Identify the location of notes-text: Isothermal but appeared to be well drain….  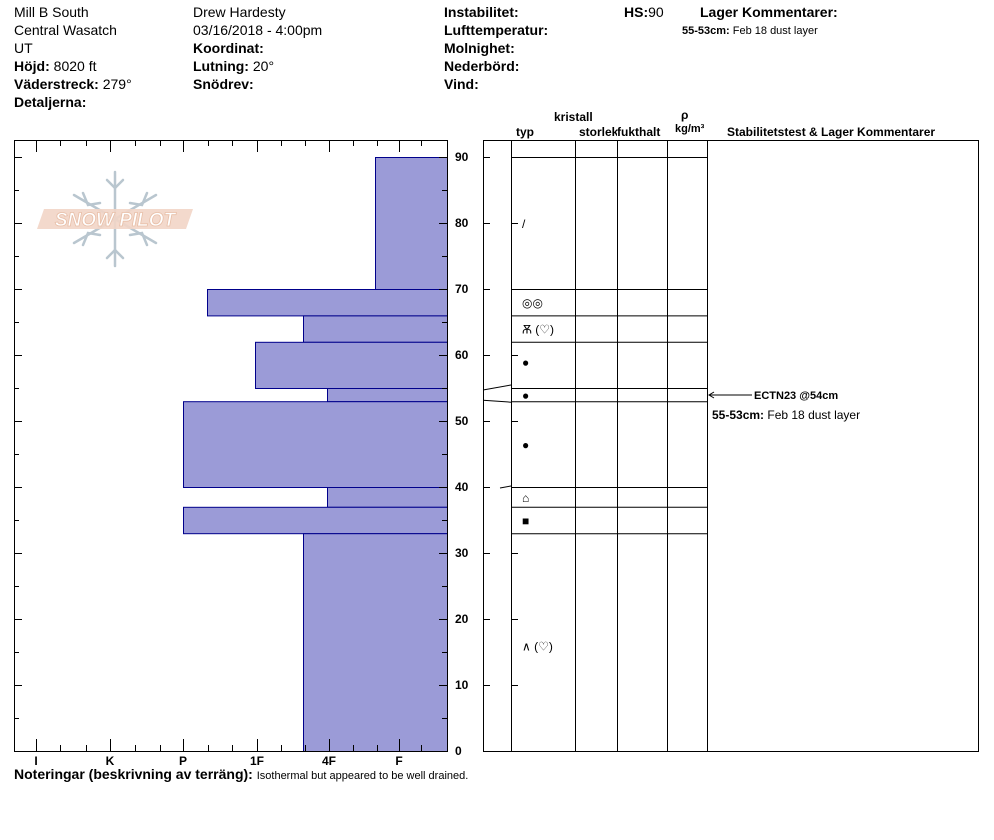
(362, 776).